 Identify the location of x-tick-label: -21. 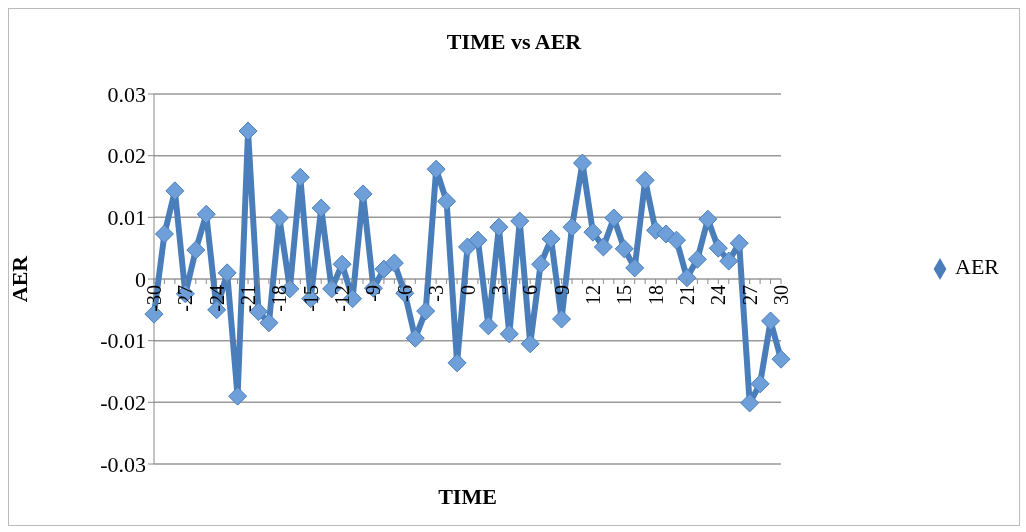
(248, 298).